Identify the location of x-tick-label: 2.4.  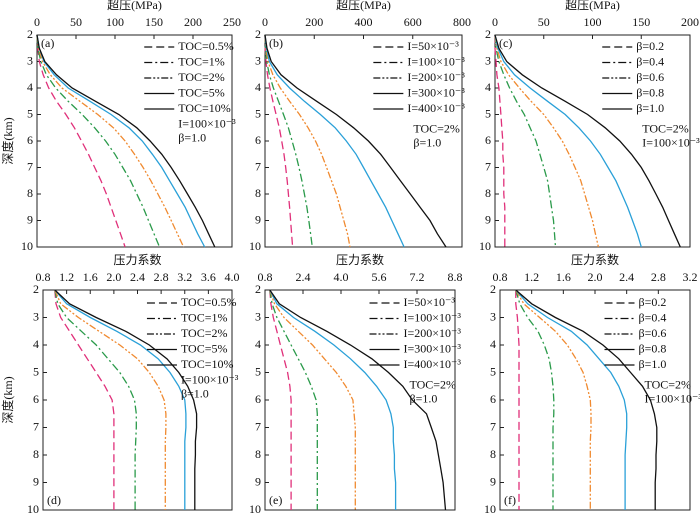
(303, 277).